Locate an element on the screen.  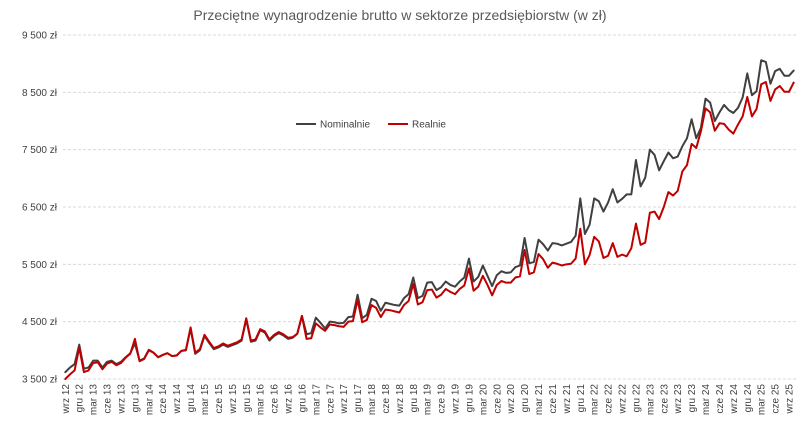
x-tick-label: mar 15 is located at coordinates (205, 400).